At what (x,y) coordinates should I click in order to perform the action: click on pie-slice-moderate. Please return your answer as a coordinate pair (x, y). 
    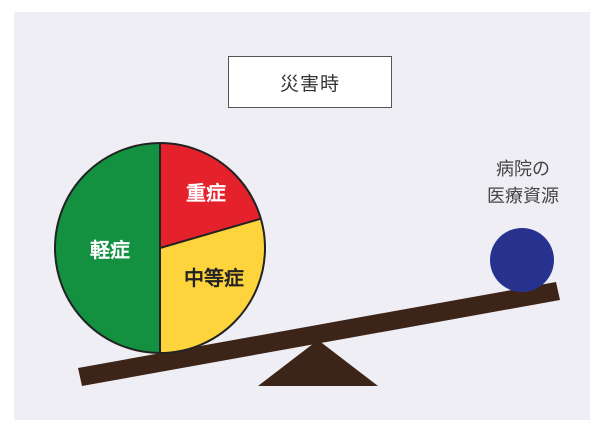
    Looking at the image, I should click on (212, 285).